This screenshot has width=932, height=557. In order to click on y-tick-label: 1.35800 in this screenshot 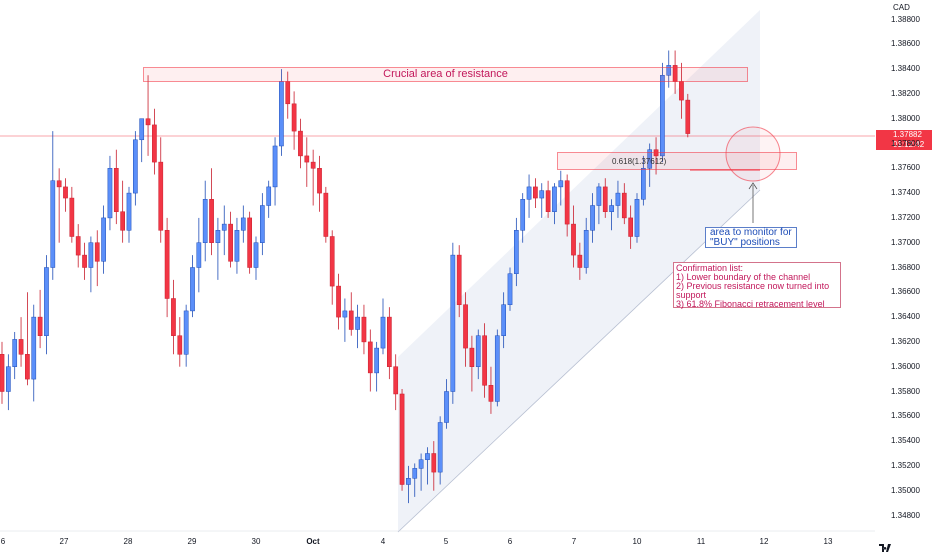, I will do `click(905, 391)`.